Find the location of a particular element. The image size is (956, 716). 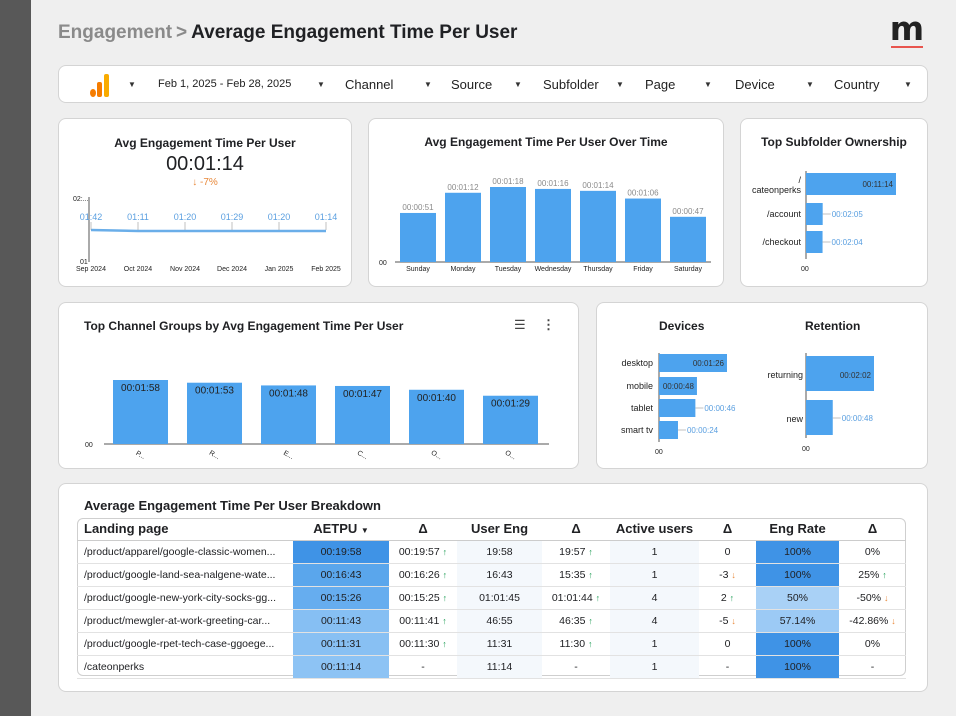

data-label: 01:29 is located at coordinates (232, 217).